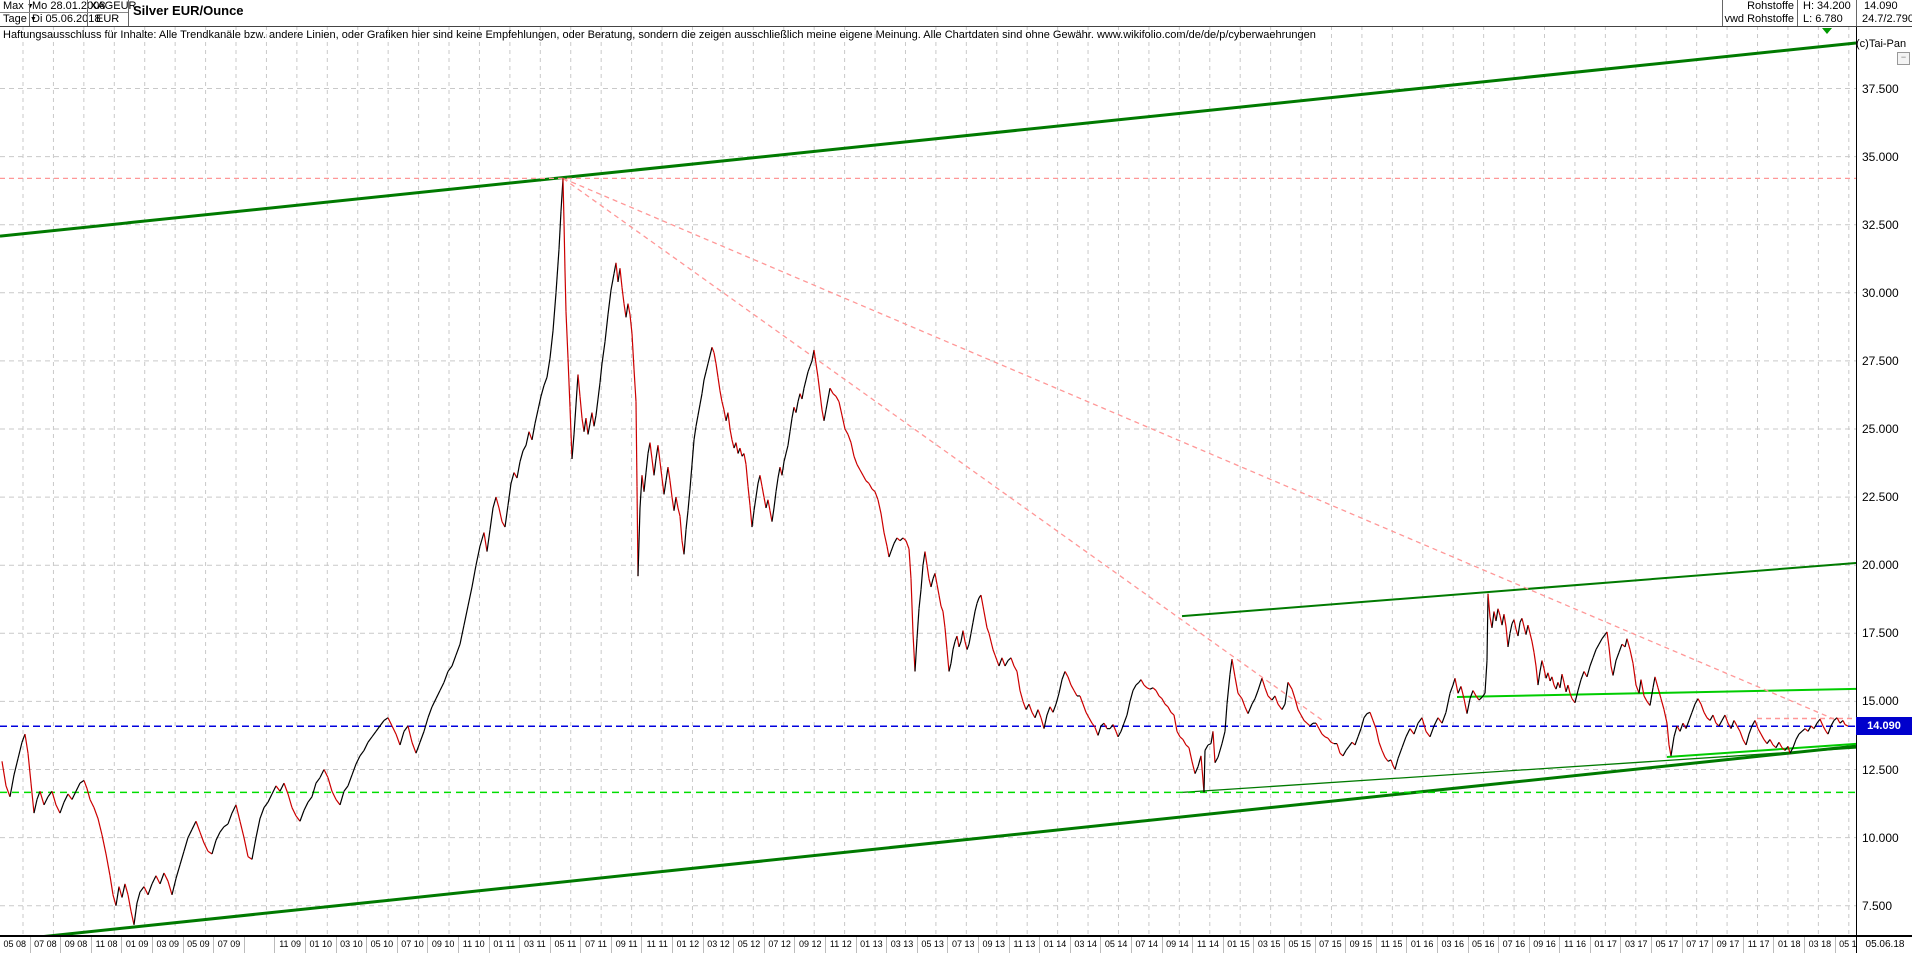 The image size is (1912, 953). What do you see at coordinates (1880, 633) in the screenshot?
I see `y-axis-label: 17.500` at bounding box center [1880, 633].